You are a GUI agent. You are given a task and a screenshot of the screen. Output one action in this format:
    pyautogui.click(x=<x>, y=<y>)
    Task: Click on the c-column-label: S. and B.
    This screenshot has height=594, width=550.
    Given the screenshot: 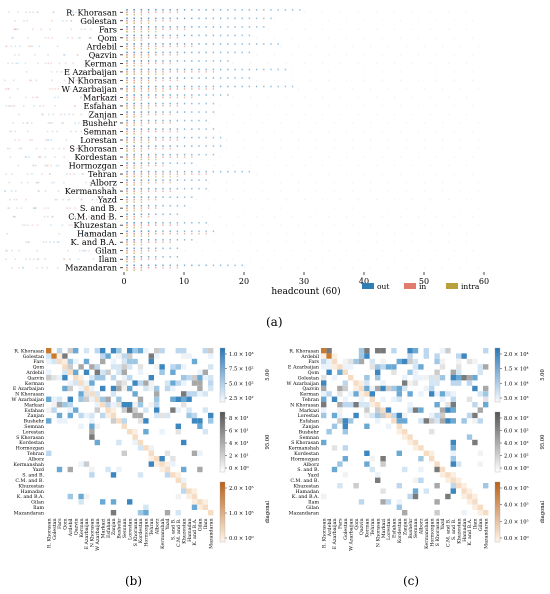 What is the action you would take?
    pyautogui.click(x=454, y=529)
    